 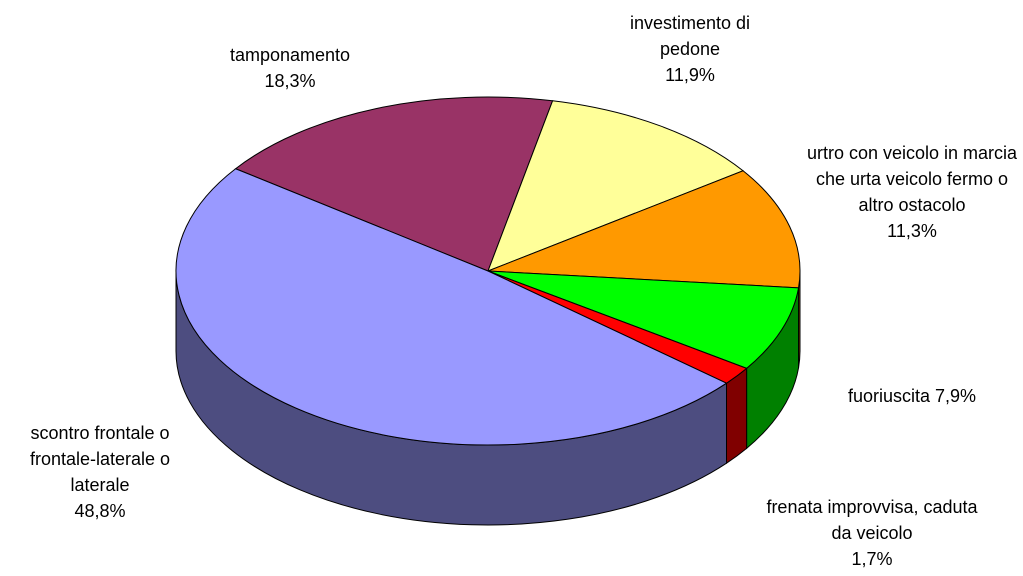 I want to click on value-label: 1,7%, so click(x=872, y=559).